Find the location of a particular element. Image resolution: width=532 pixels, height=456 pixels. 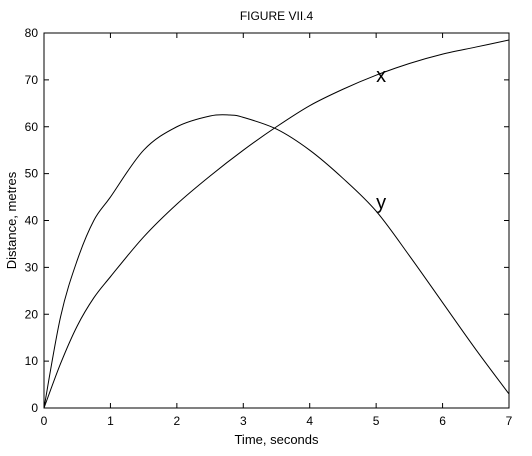

x-axis-title: Time, seconds is located at coordinates (276, 439).